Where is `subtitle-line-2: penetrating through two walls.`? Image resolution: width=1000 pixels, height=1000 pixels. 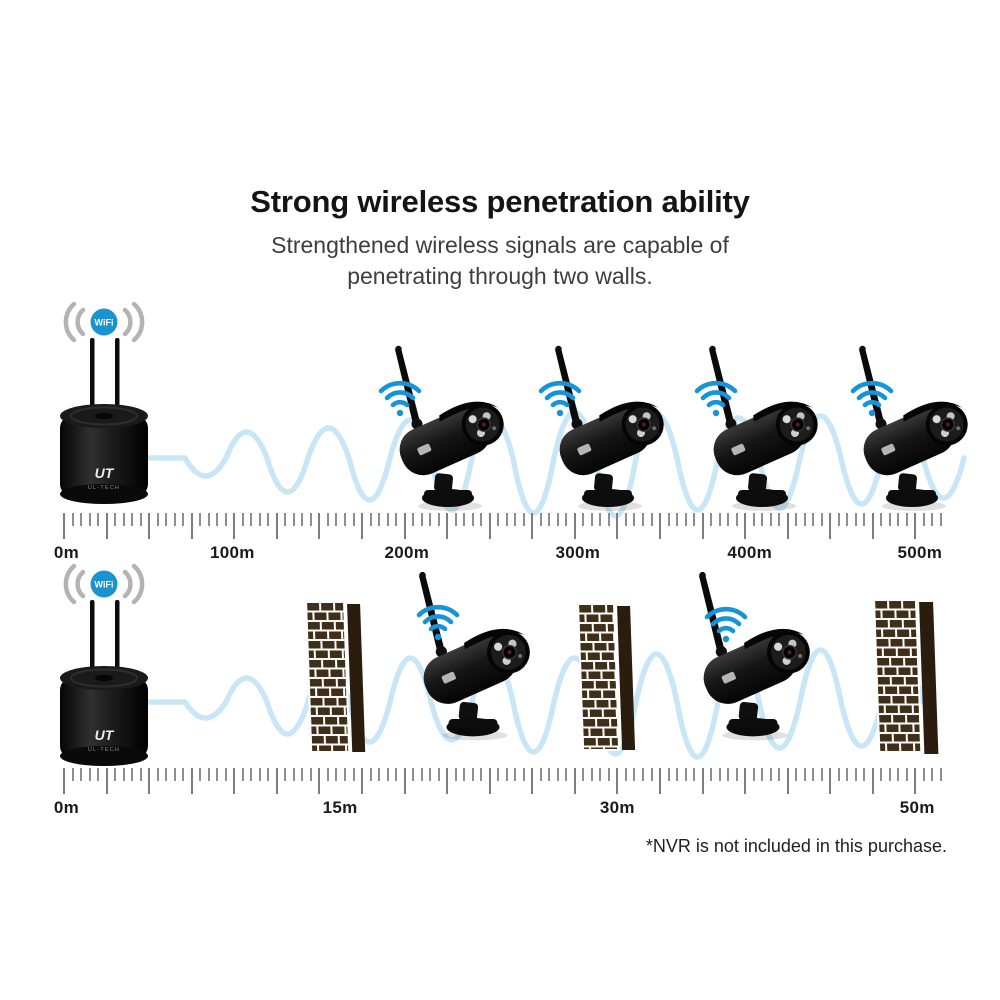 subtitle-line-2: penetrating through two walls. is located at coordinates (500, 276).